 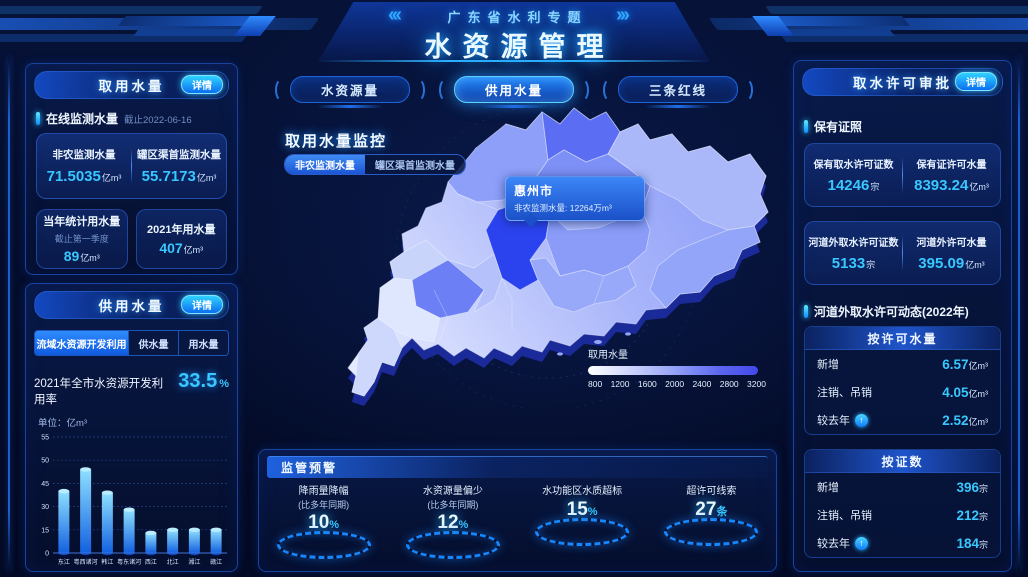 I want to click on stat-value: 55.7173, so click(x=168, y=176).